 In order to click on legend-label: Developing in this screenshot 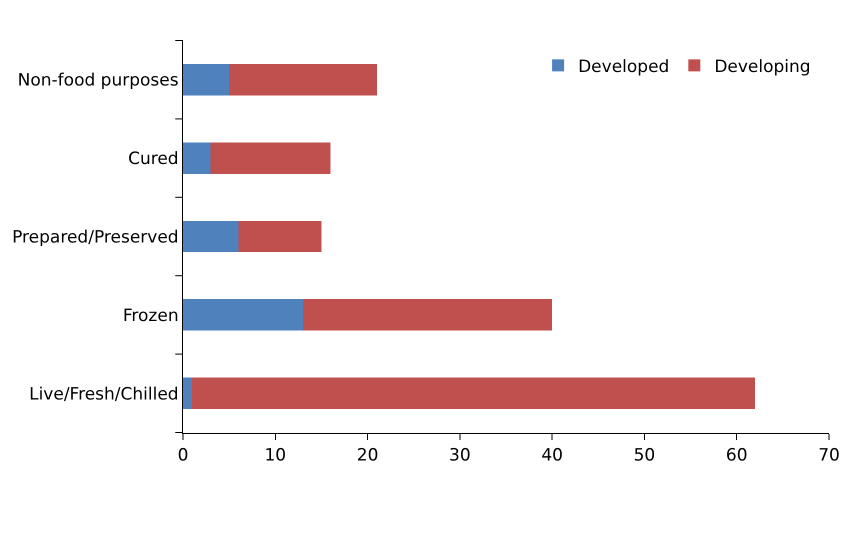, I will do `click(762, 67)`.